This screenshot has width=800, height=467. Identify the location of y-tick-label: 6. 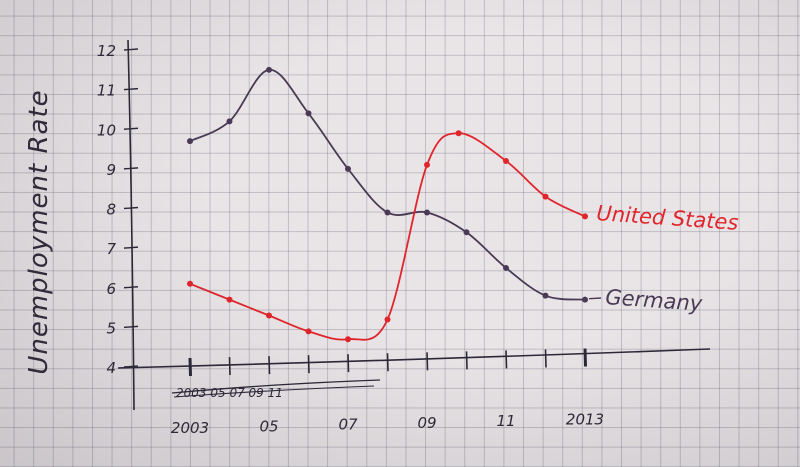
(111, 289).